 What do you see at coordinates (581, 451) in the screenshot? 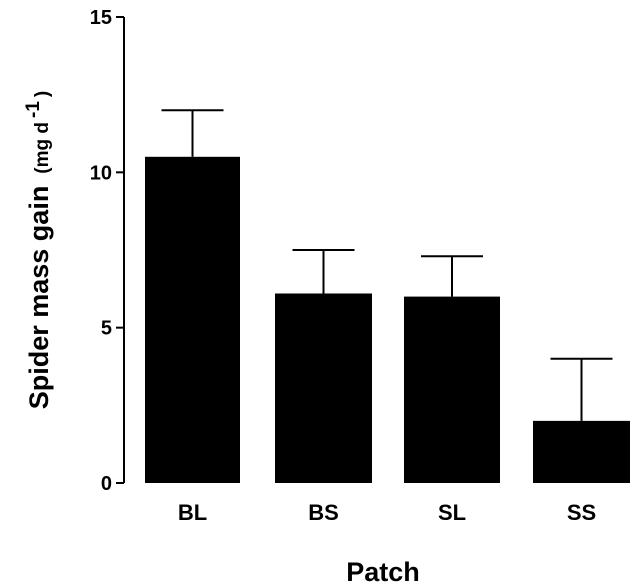
I see `bar-ss` at bounding box center [581, 451].